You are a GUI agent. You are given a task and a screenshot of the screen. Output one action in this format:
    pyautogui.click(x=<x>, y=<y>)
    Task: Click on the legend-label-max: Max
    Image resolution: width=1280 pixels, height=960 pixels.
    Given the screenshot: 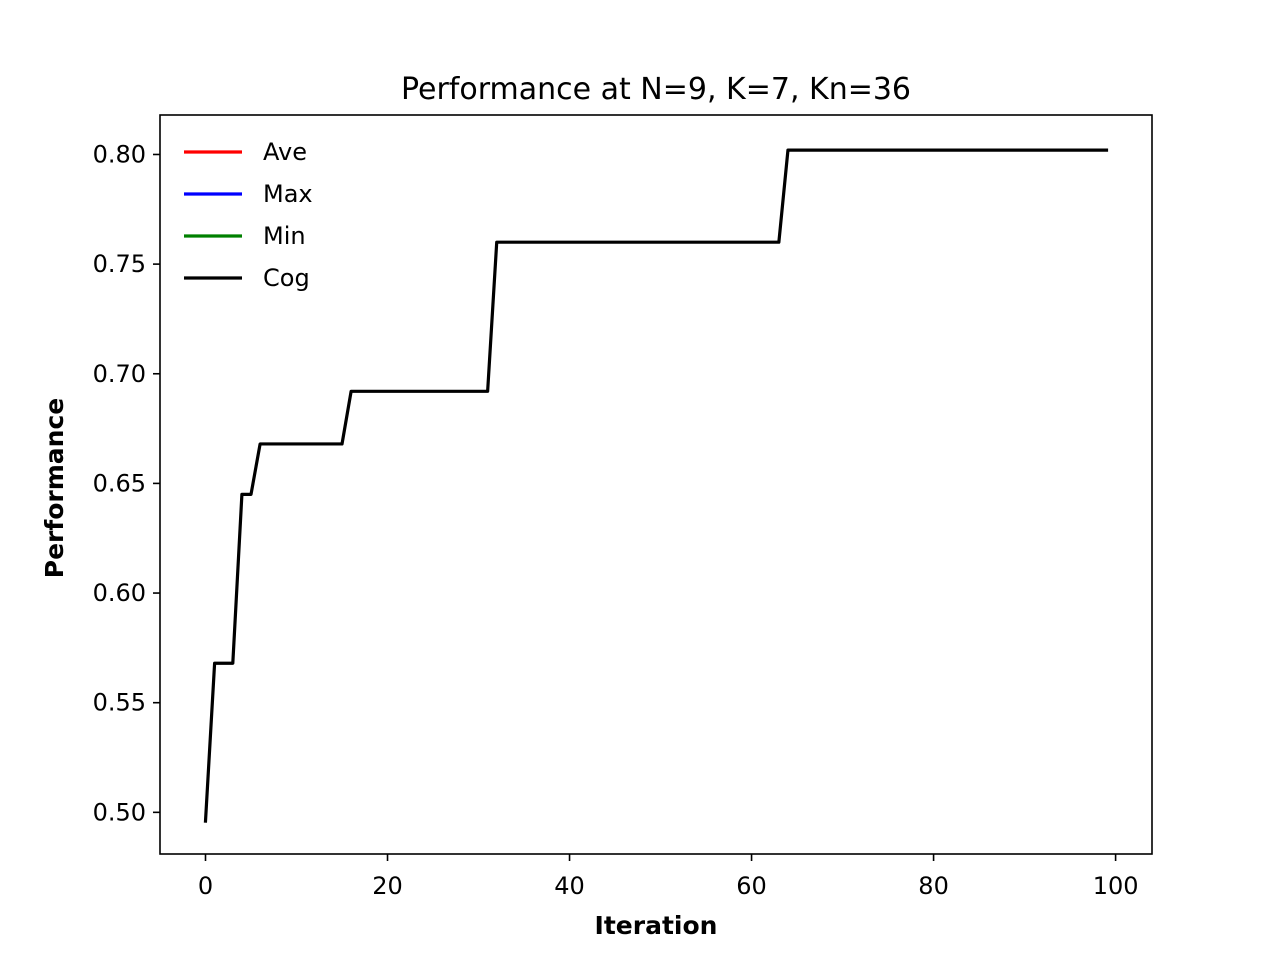 What is the action you would take?
    pyautogui.click(x=288, y=194)
    